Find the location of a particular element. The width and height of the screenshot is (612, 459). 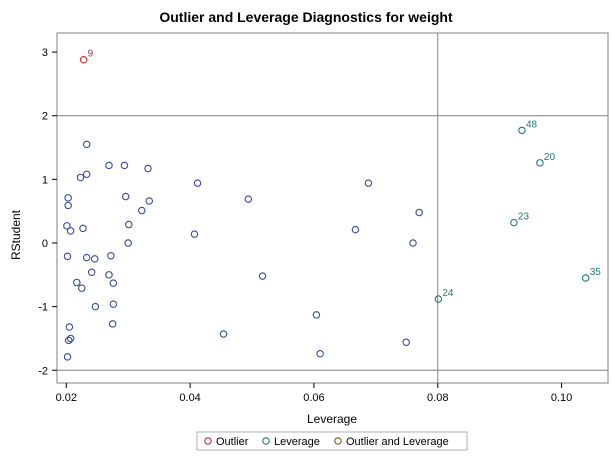

legend-label: Outlier is located at coordinates (232, 442).